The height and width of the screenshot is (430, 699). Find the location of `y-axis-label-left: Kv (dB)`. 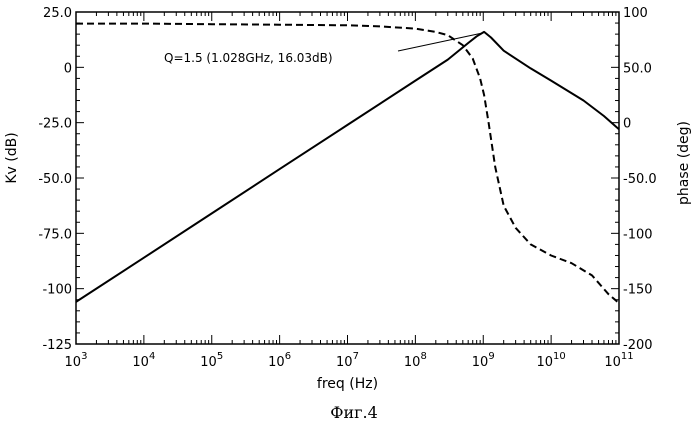

y-axis-label-left: Kv (dB) is located at coordinates (12, 157).